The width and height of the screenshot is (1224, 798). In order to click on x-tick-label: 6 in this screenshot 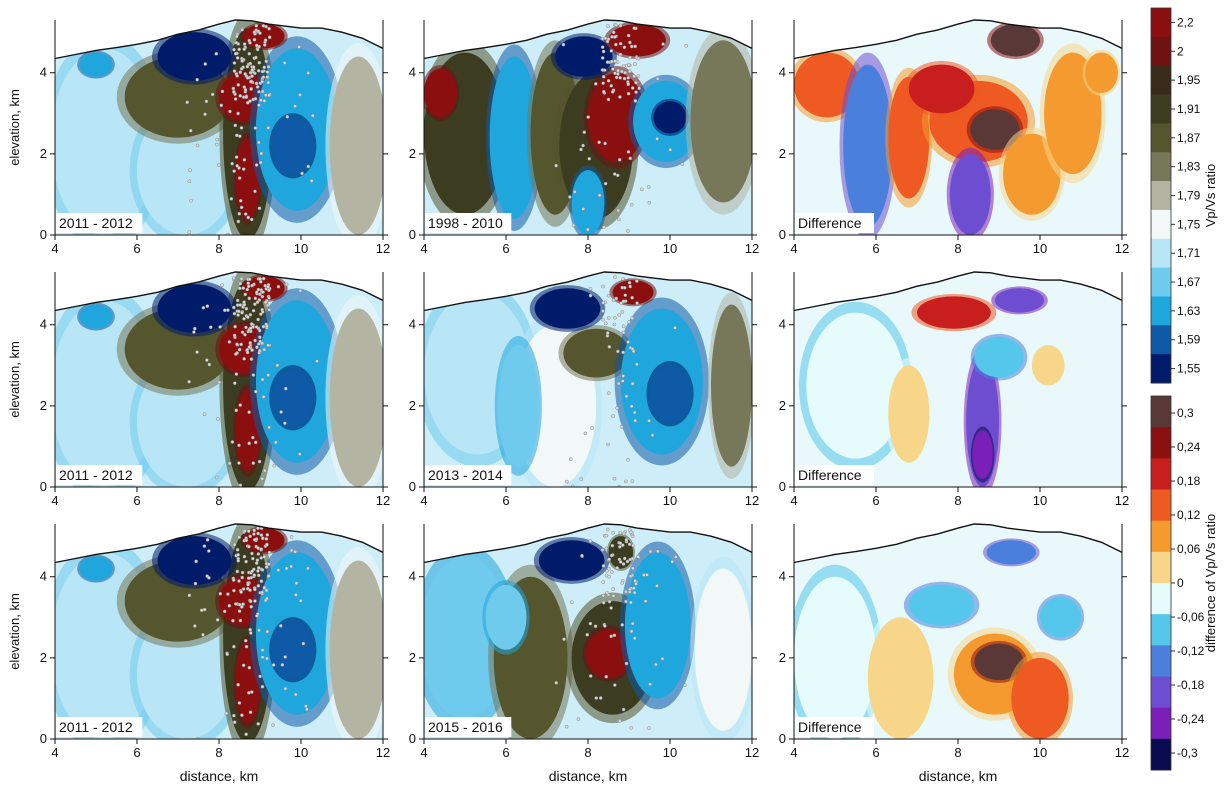, I will do `click(136, 752)`.